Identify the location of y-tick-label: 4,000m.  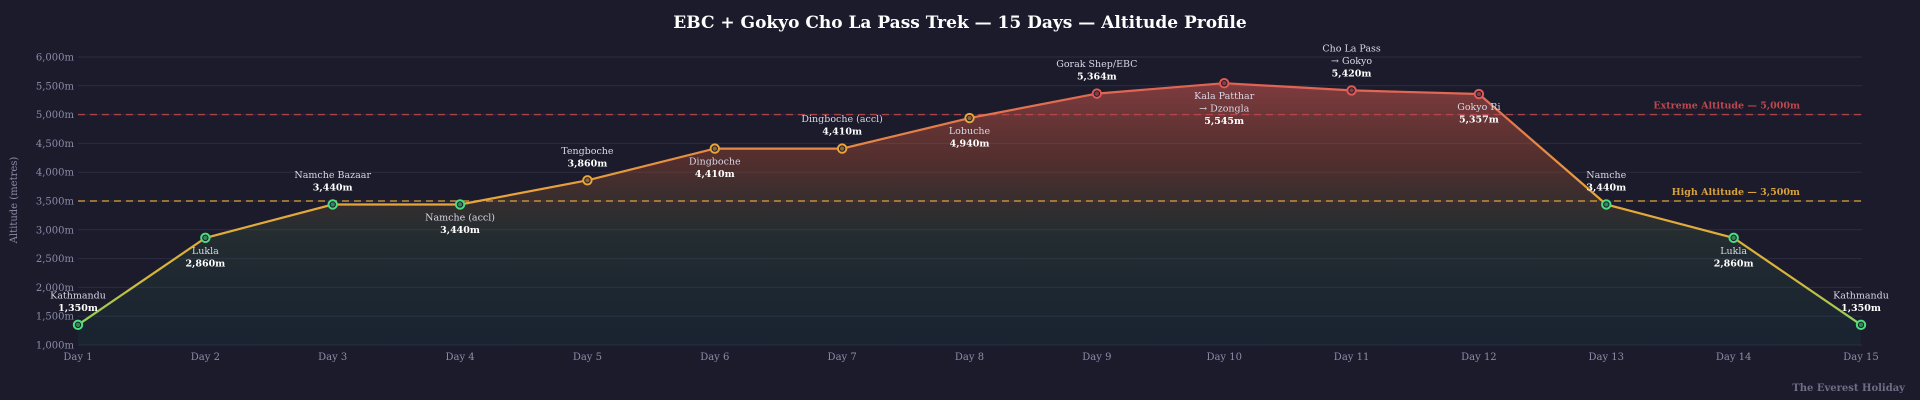
(55, 173).